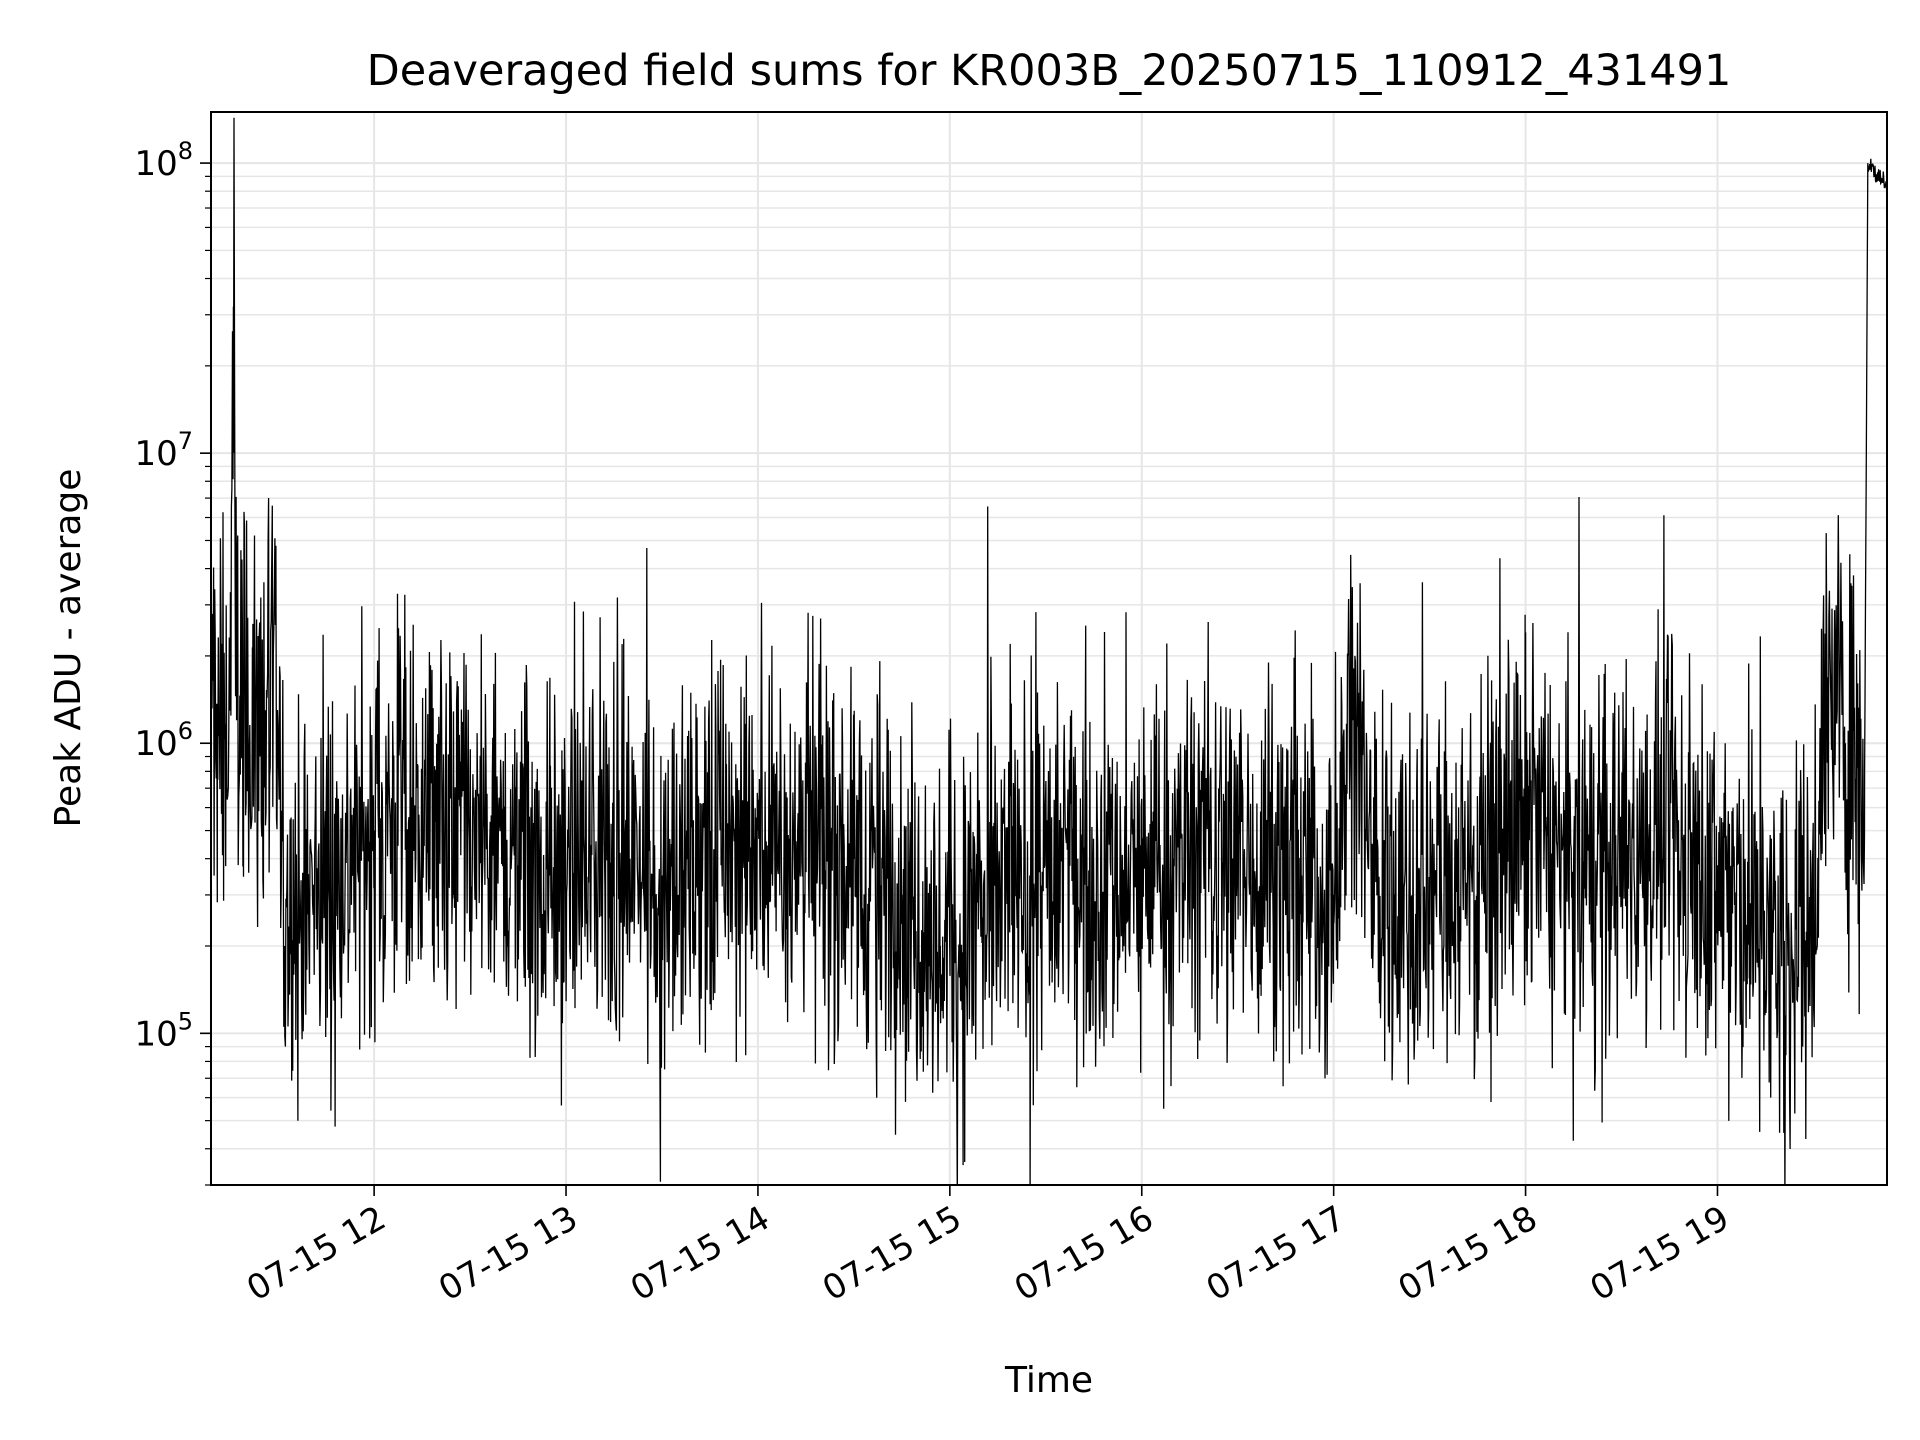 The image size is (1920, 1440). What do you see at coordinates (163, 160) in the screenshot?
I see `y-tick-label: 10⁸` at bounding box center [163, 160].